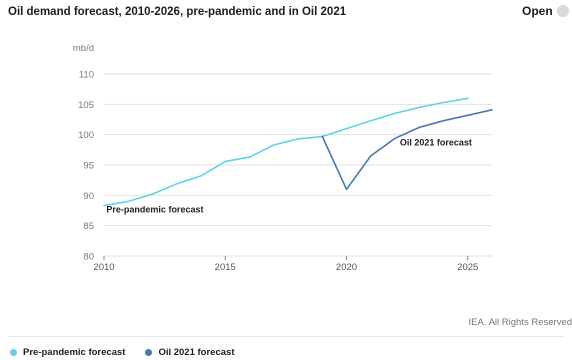 The height and width of the screenshot is (360, 572). What do you see at coordinates (286, 336) in the screenshot?
I see `divider` at bounding box center [286, 336].